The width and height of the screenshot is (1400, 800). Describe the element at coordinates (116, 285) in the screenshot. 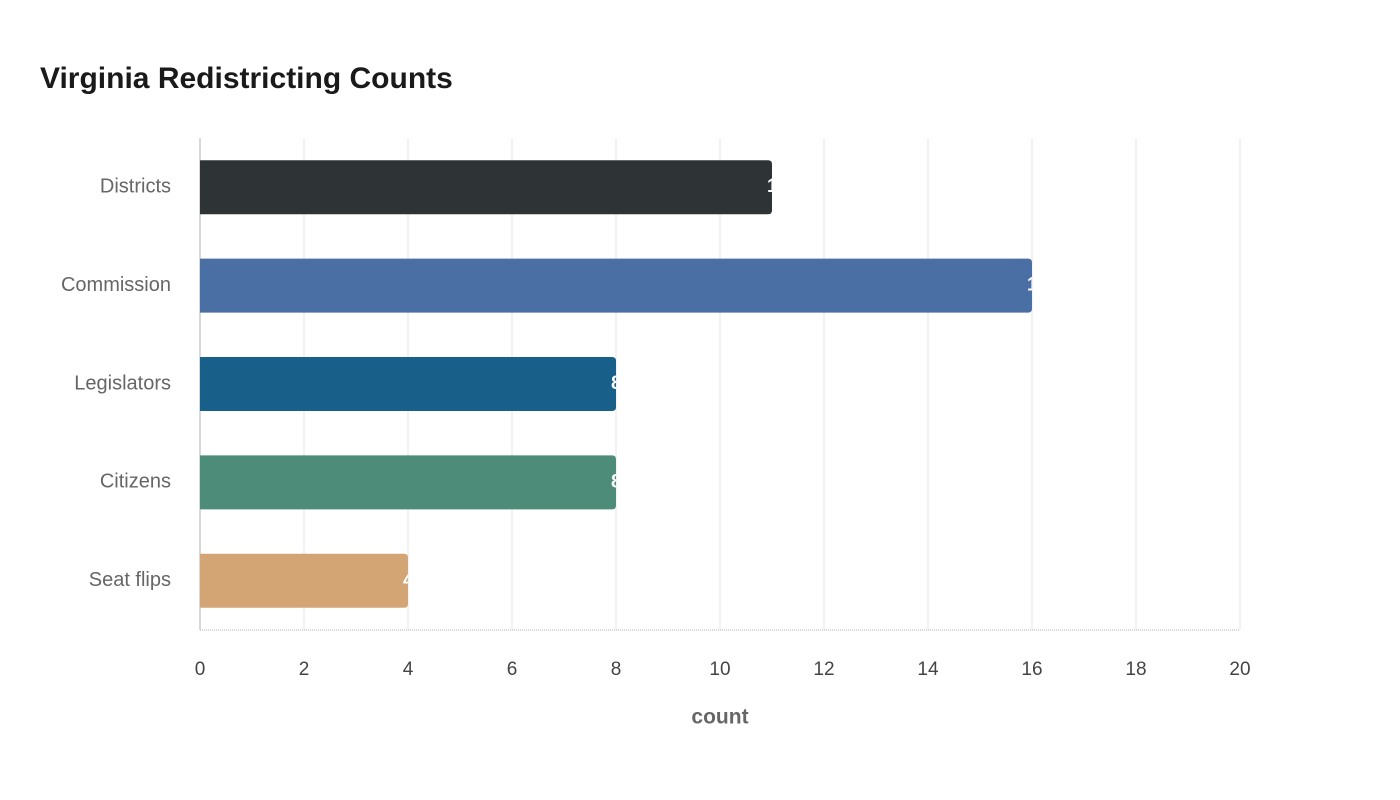

I see `y-tick-label: Commission` at that location.